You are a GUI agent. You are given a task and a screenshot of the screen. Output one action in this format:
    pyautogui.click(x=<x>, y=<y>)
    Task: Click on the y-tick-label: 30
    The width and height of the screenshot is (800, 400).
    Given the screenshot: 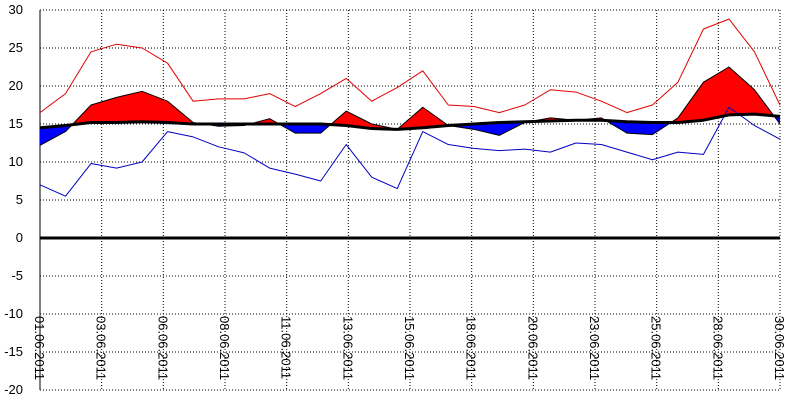 What is the action you would take?
    pyautogui.click(x=16, y=9)
    